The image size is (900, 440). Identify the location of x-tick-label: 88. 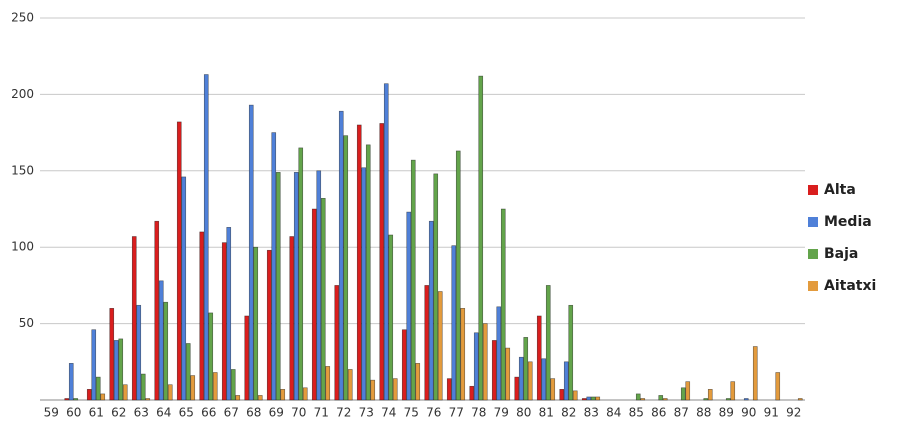
(703, 413).